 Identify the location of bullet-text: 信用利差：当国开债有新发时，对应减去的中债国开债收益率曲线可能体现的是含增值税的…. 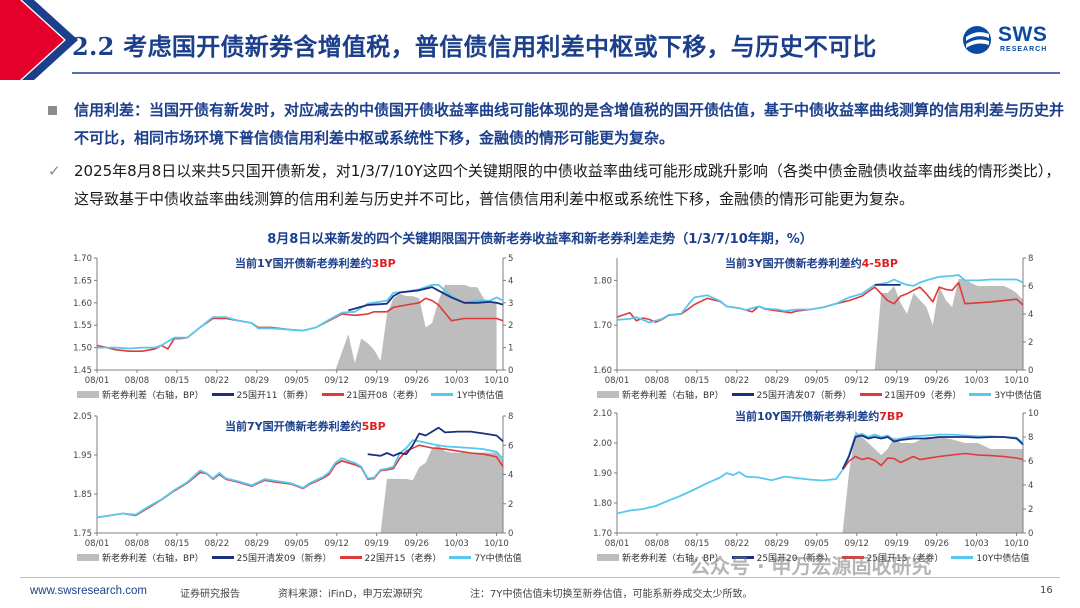
(569, 124).